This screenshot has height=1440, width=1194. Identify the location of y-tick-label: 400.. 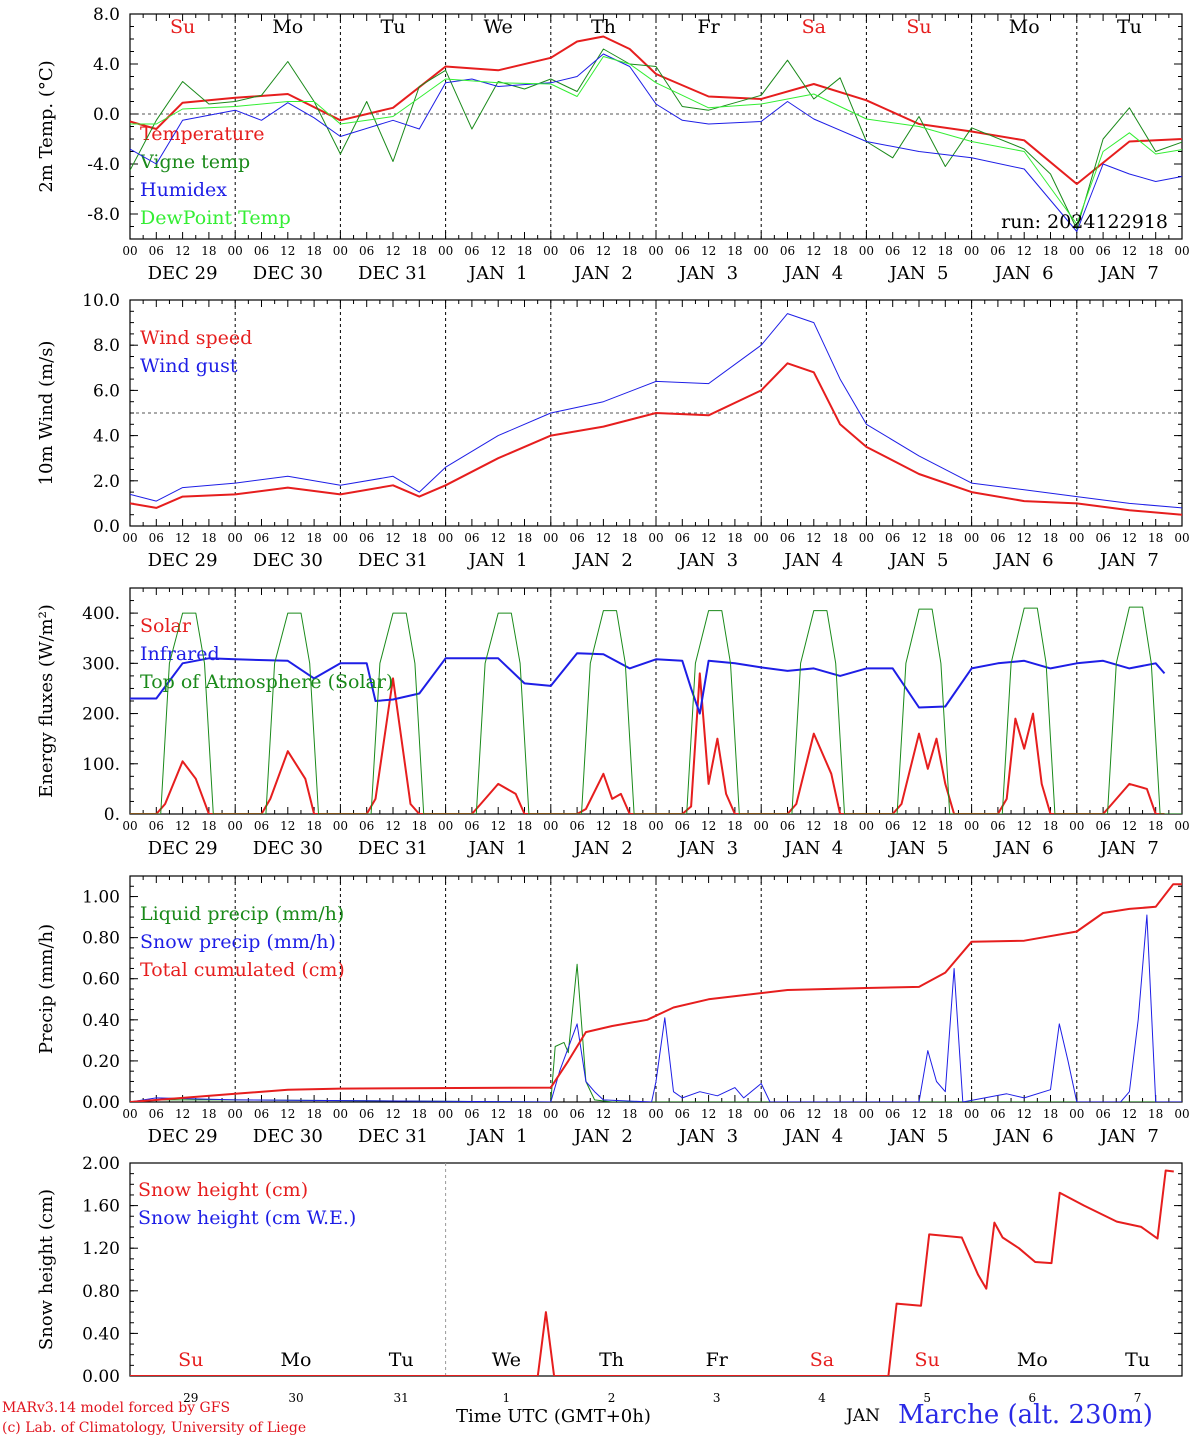
(101, 614).